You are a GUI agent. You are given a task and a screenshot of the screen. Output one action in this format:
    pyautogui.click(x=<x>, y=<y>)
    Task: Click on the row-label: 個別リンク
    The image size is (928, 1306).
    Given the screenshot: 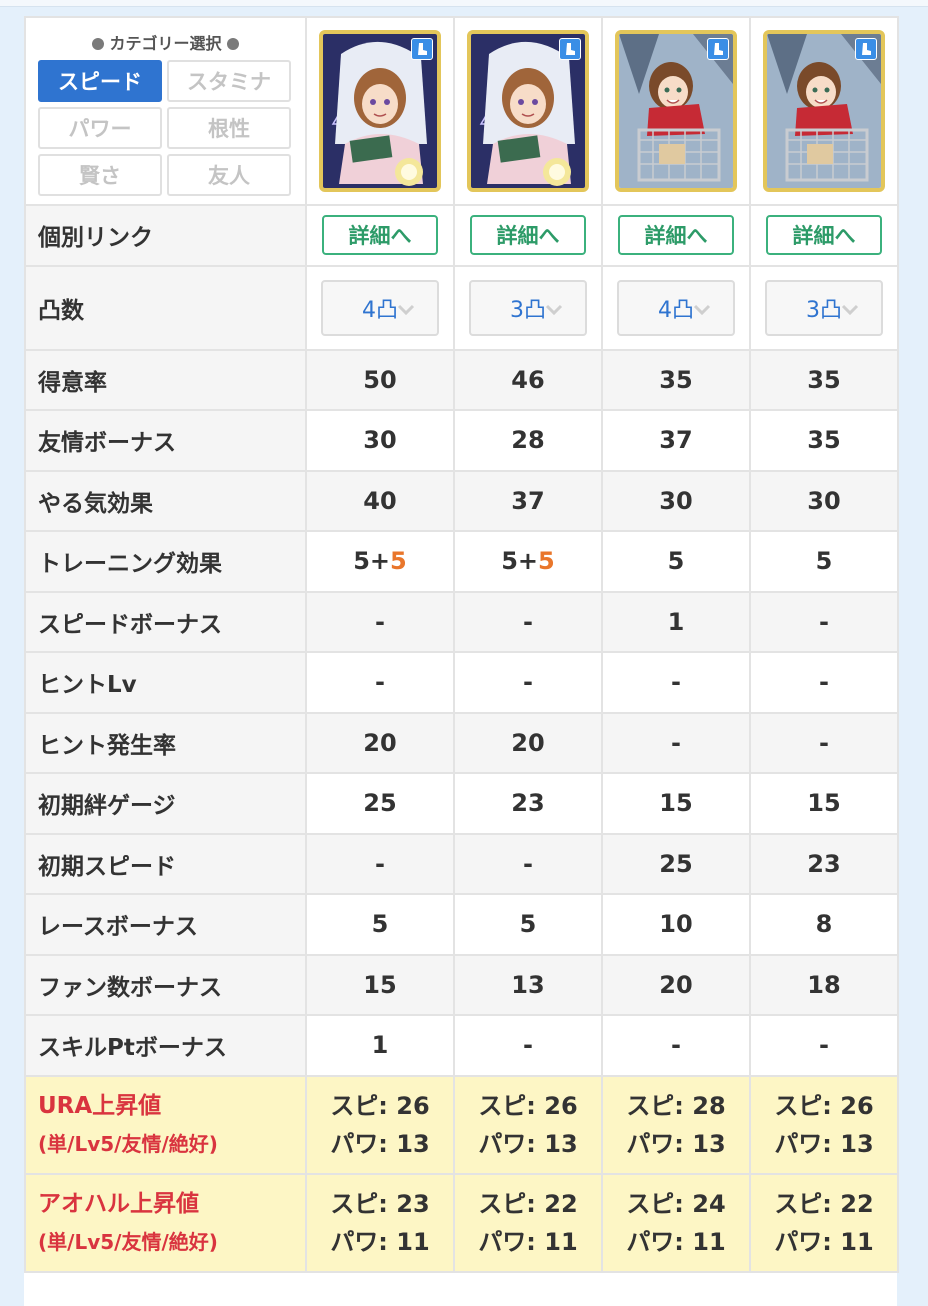 What is the action you would take?
    pyautogui.click(x=165, y=235)
    